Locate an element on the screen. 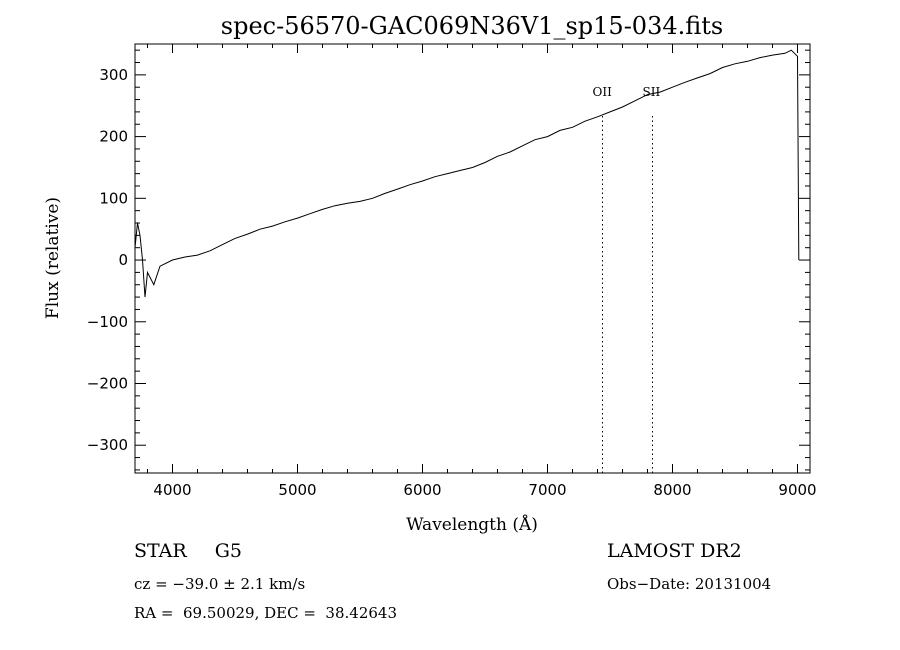 Image resolution: width=900 pixels, height=650 pixels. survey-name: LAMOST DR2 is located at coordinates (674, 551).